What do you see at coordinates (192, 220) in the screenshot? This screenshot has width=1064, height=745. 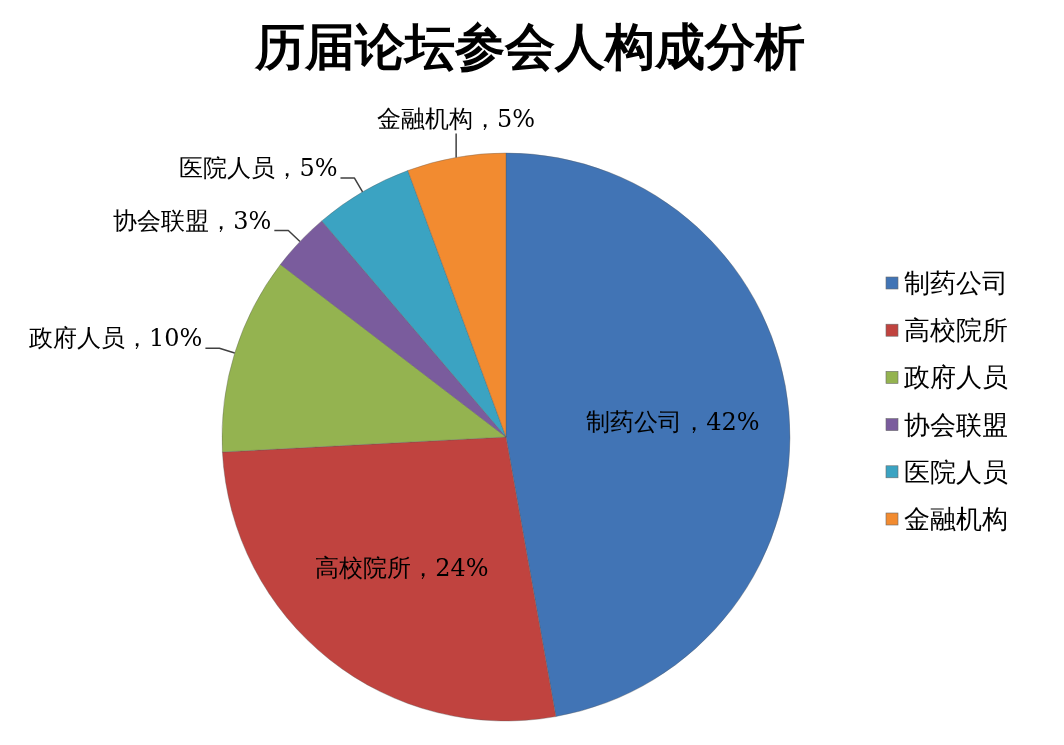 I see `data-label: 协会联盟，3%` at bounding box center [192, 220].